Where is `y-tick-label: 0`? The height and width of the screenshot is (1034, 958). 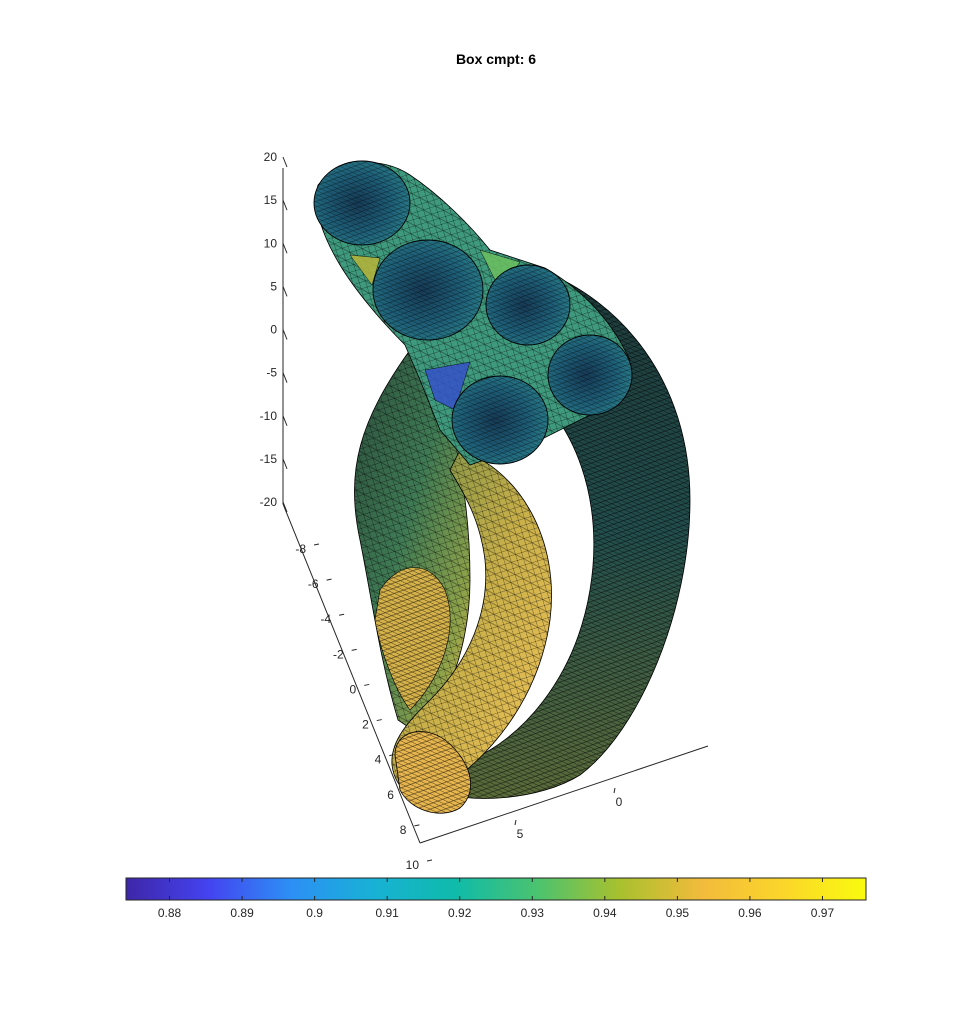
y-tick-label: 0 is located at coordinates (353, 689).